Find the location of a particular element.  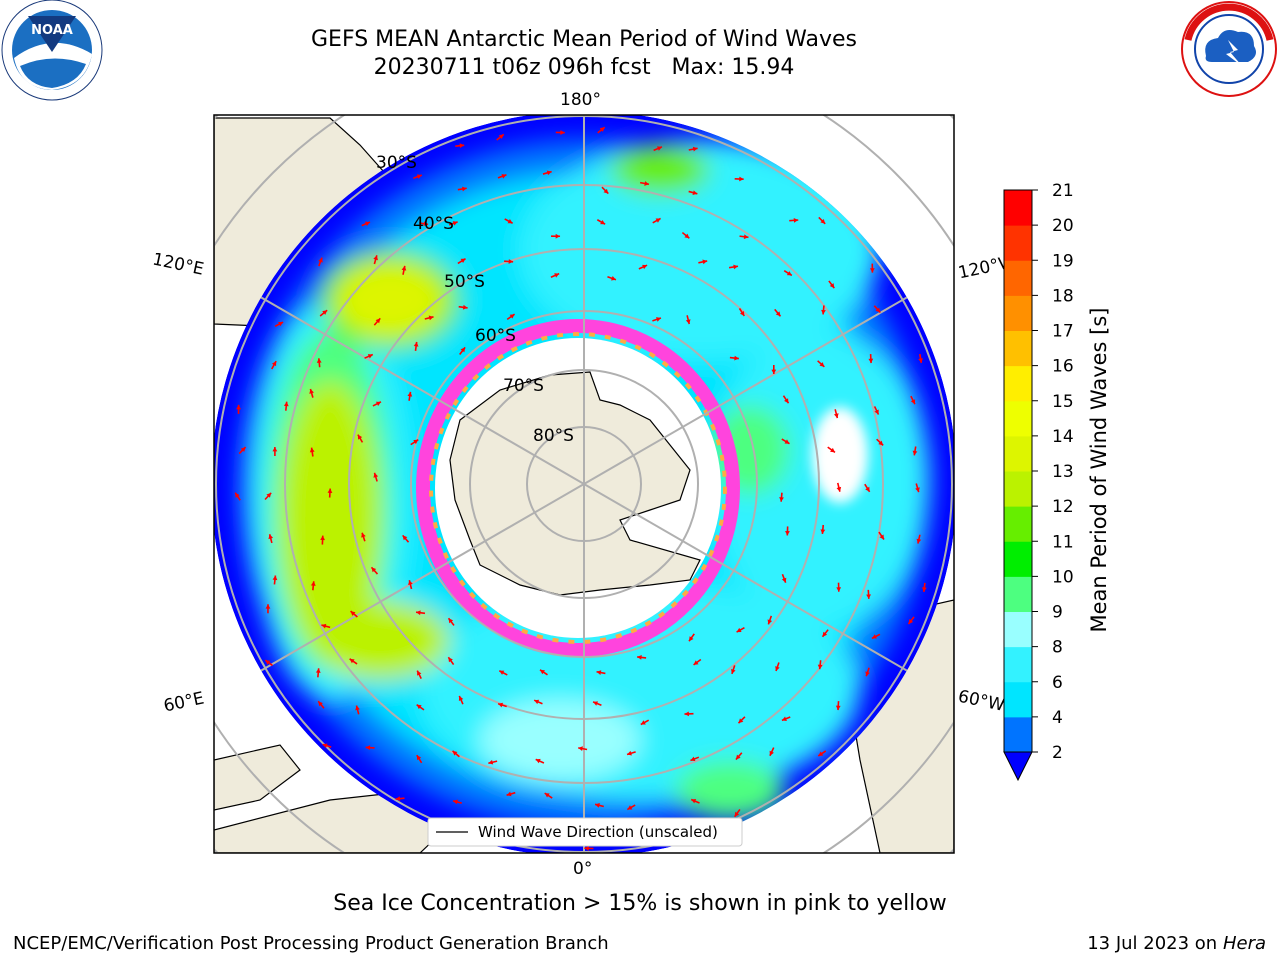

legend-label: Wind Wave Direction (unscaled) is located at coordinates (598, 832).